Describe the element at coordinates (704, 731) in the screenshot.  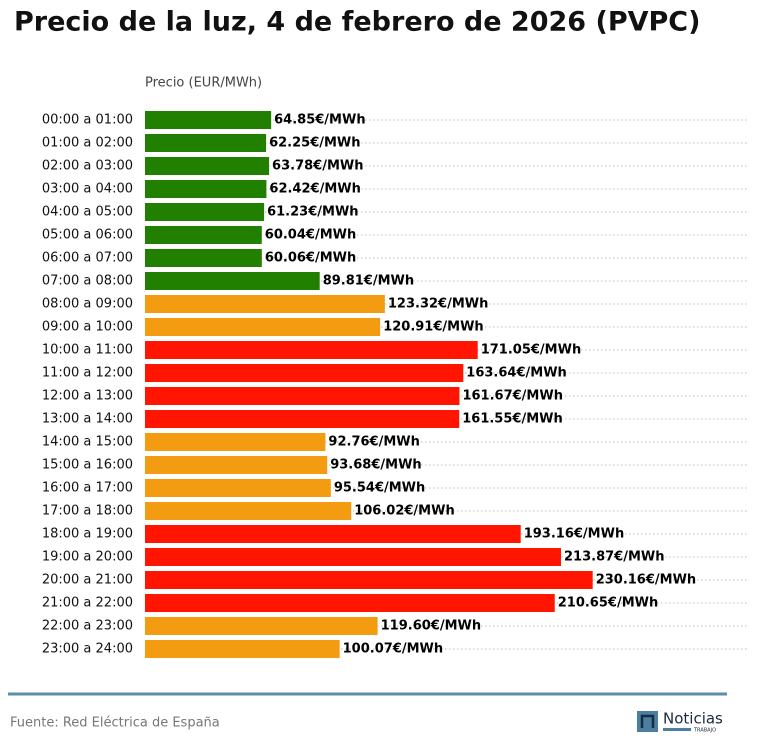
I see `logo-sub: TRABAJO` at that location.